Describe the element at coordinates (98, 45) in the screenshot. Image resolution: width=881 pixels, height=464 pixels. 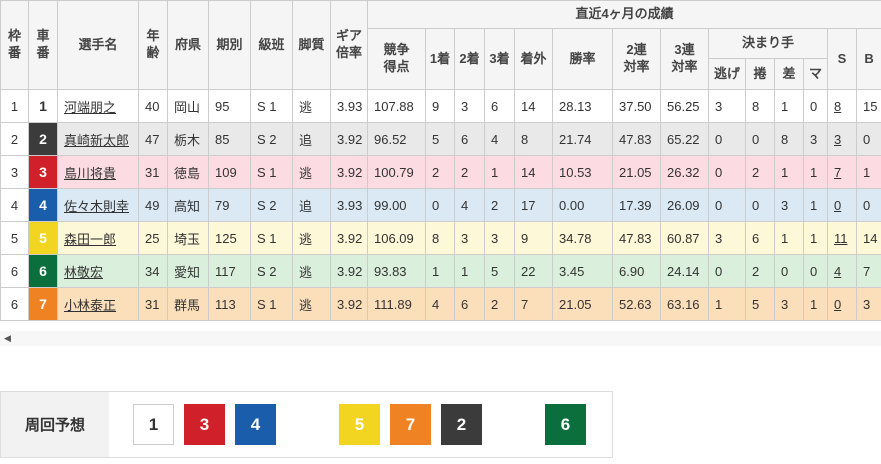
I see `col-header-name: 選手名` at that location.